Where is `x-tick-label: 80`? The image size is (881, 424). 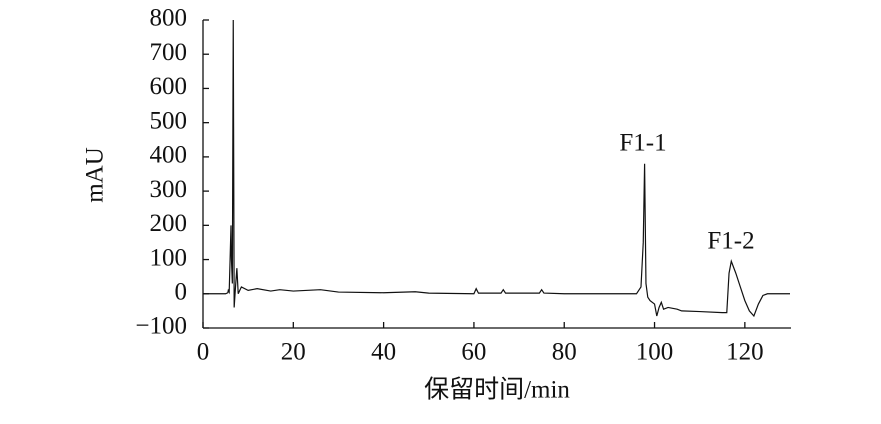
x-tick-label: 80 is located at coordinates (564, 352).